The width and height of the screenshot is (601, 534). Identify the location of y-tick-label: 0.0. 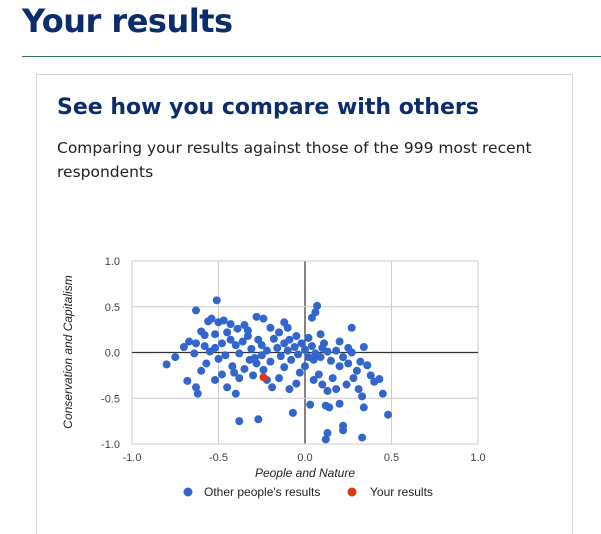
(112, 354).